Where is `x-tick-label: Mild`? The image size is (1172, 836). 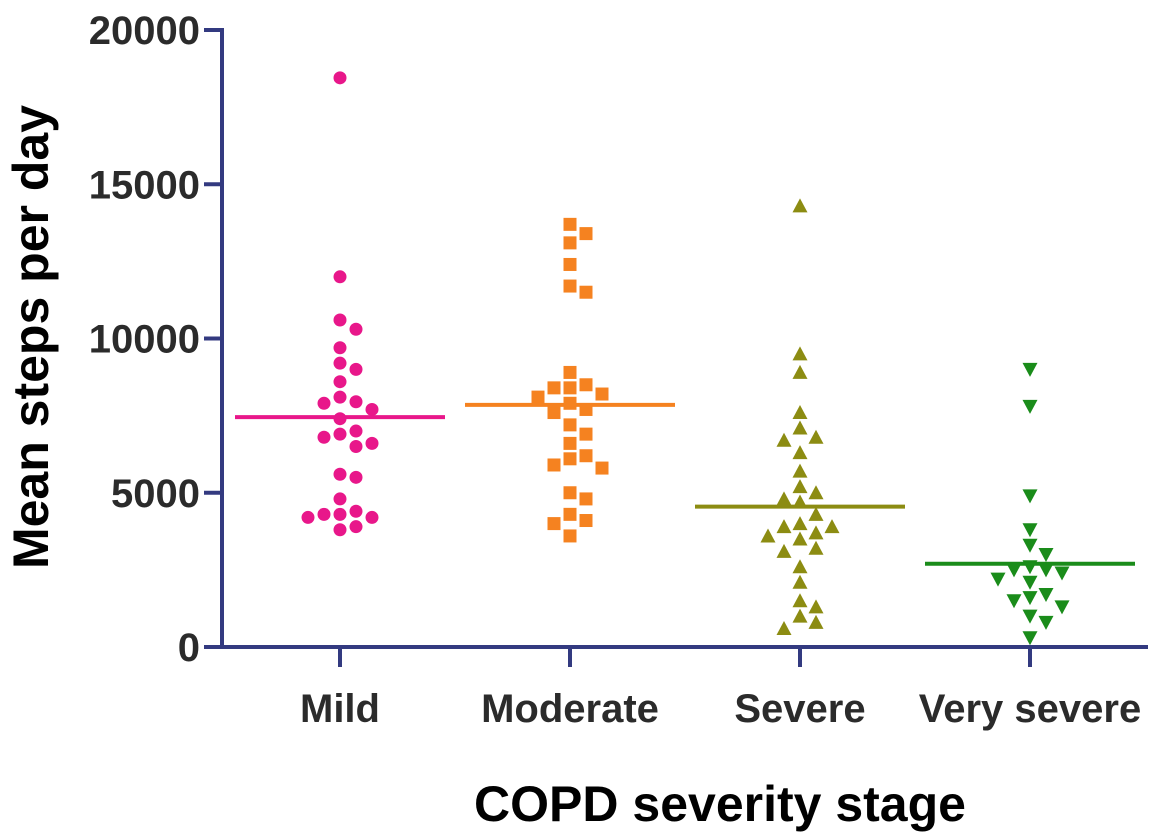
x-tick-label: Mild is located at coordinates (340, 709).